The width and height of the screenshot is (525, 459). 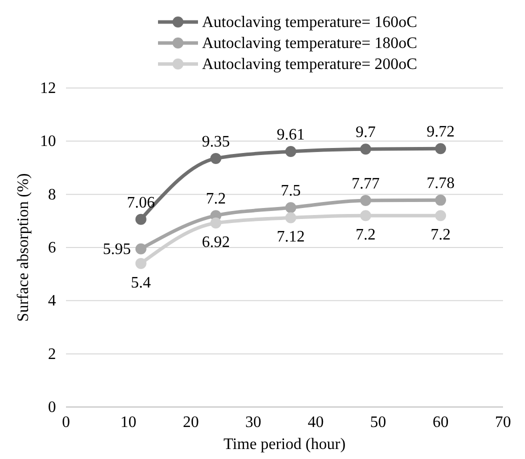 I want to click on data-label: 7.06, so click(x=140, y=203).